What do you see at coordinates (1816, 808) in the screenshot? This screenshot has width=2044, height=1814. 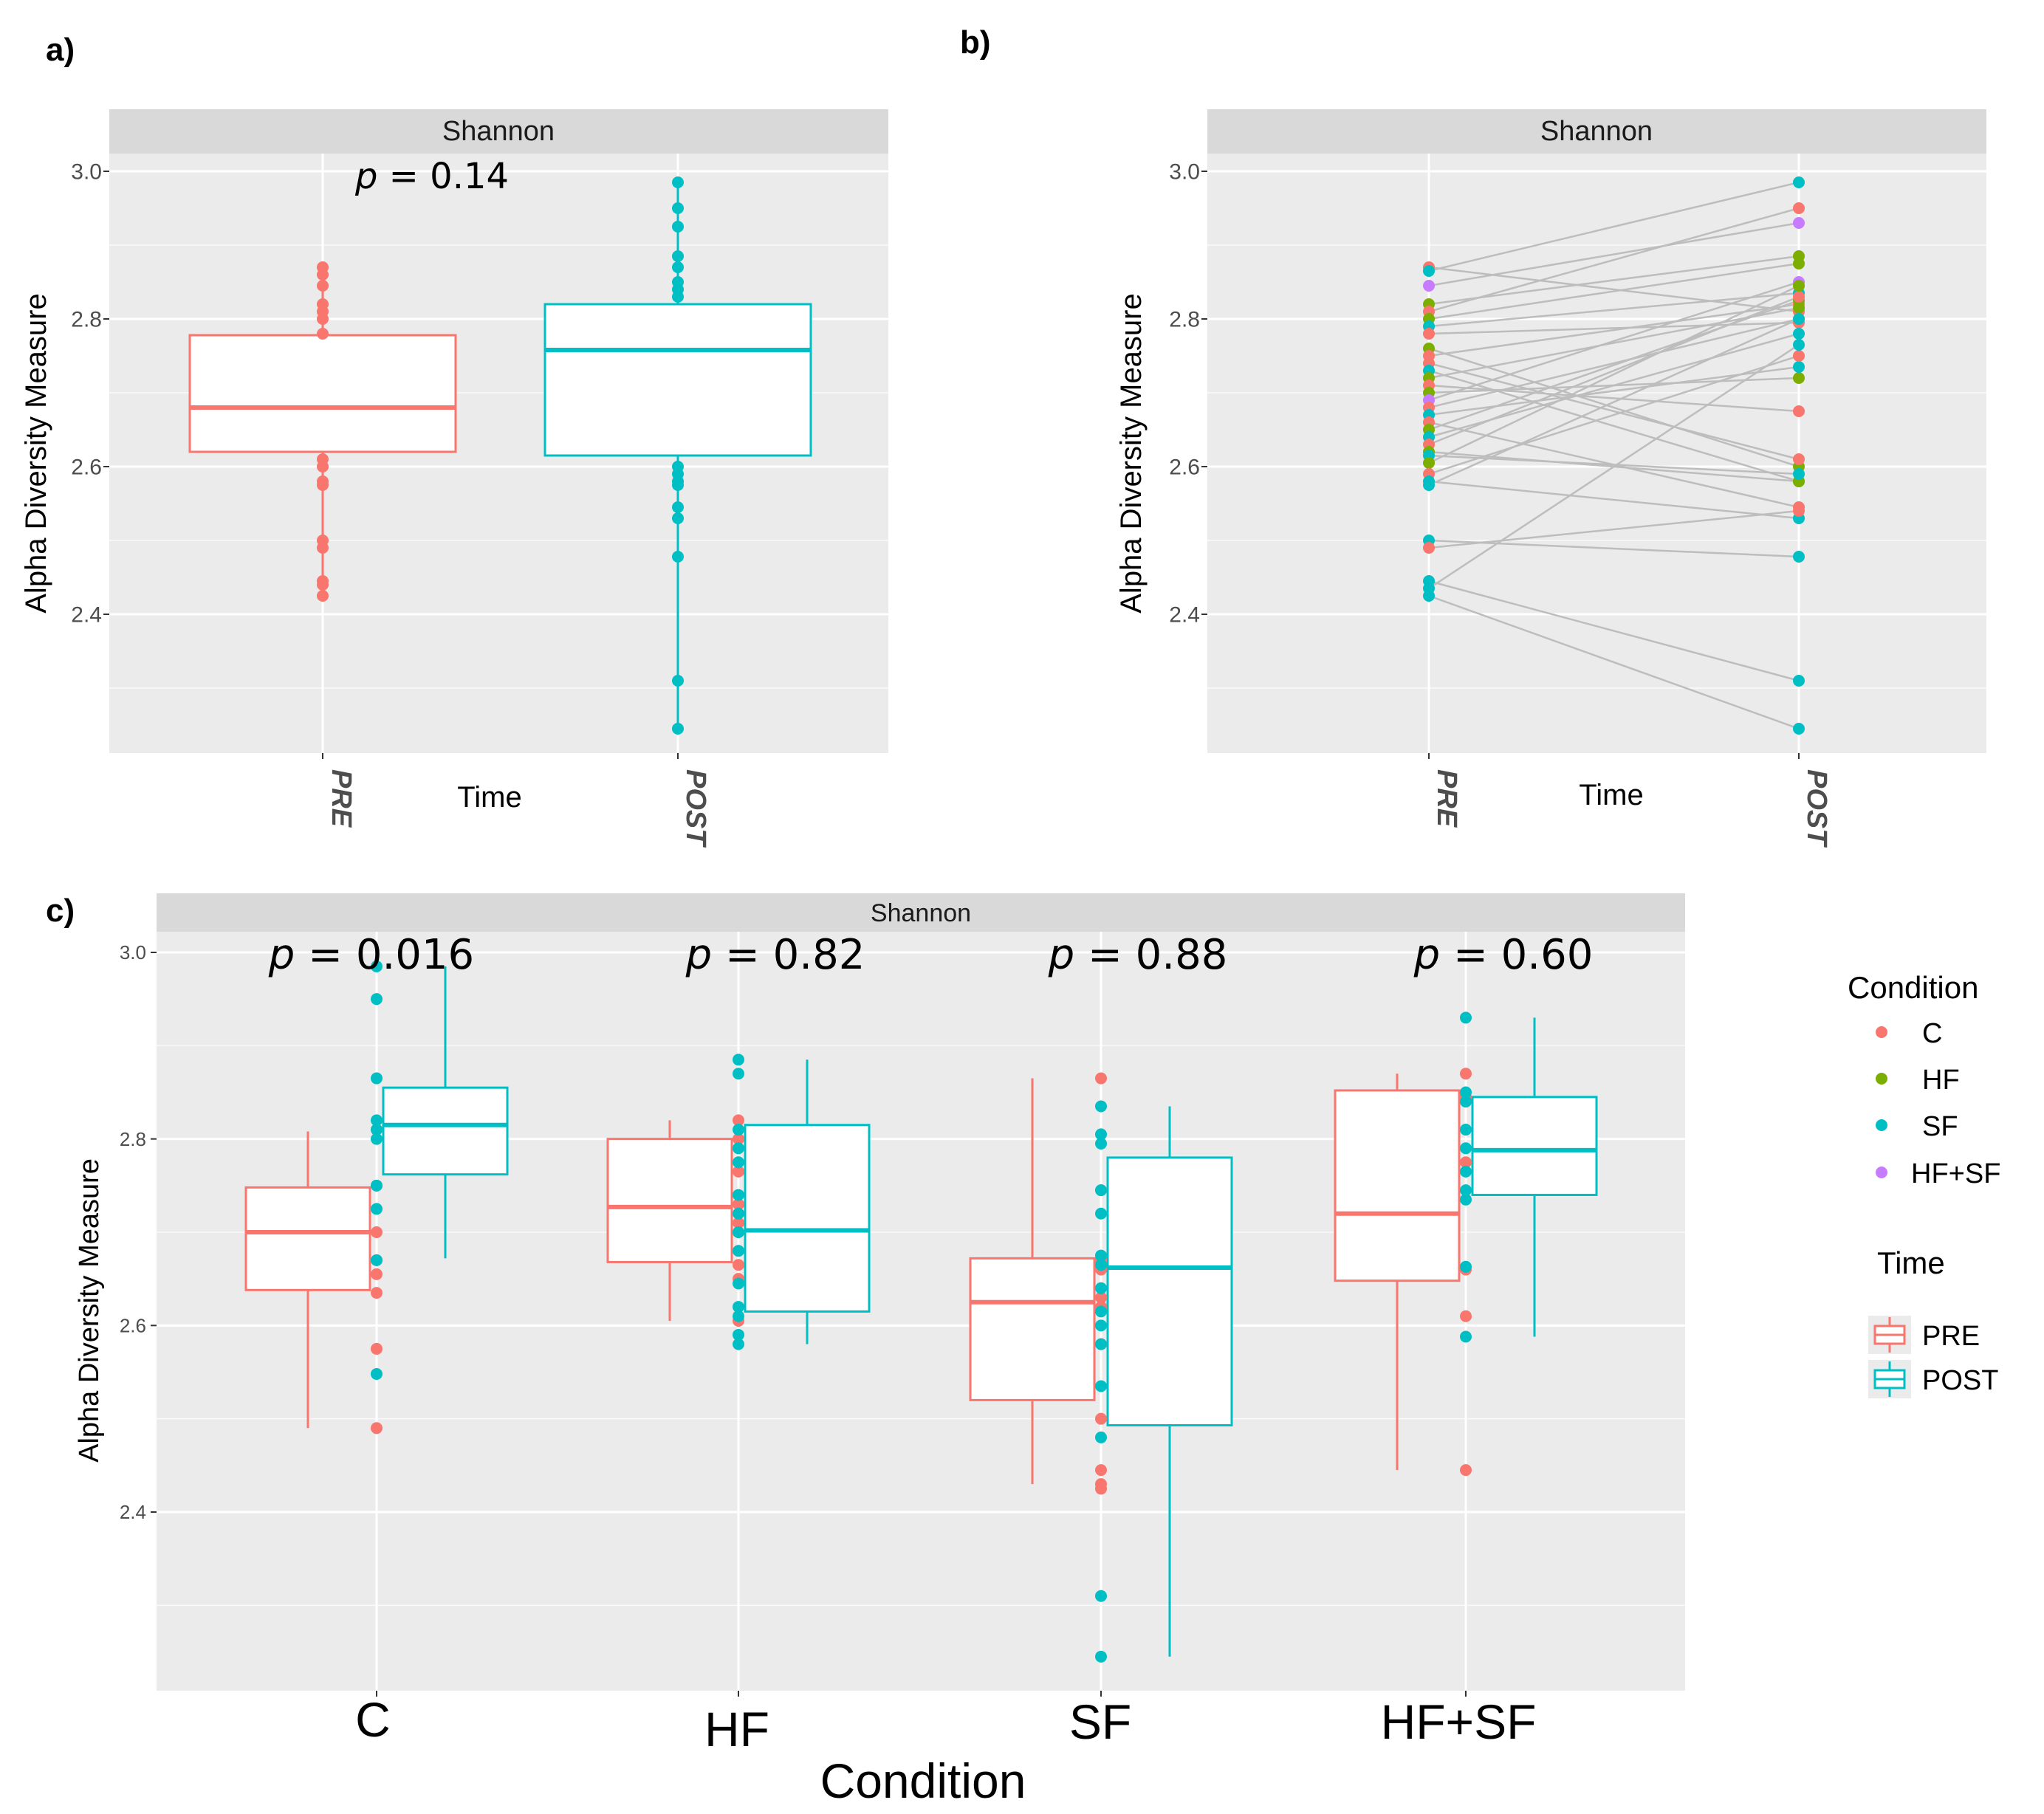 I see `panel-b-x-label-post: POST` at bounding box center [1816, 808].